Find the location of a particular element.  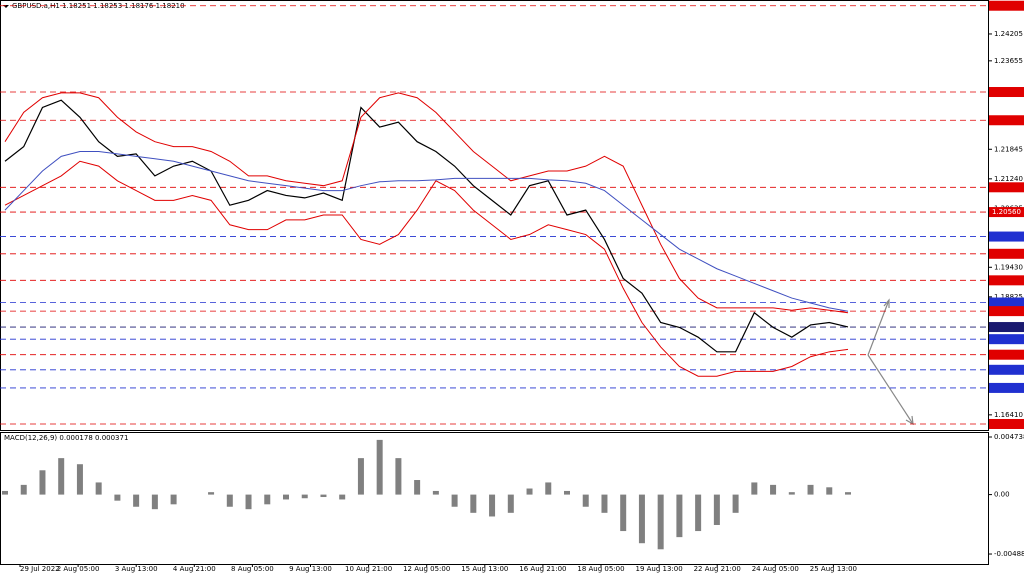

x-tick-label: 9 Aug 13:00 is located at coordinates (310, 569).